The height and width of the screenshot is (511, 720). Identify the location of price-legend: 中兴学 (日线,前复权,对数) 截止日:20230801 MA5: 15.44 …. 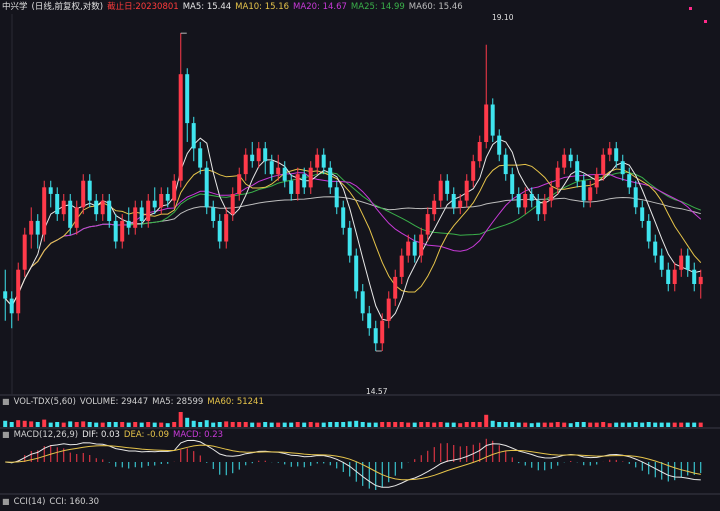
(234, 7).